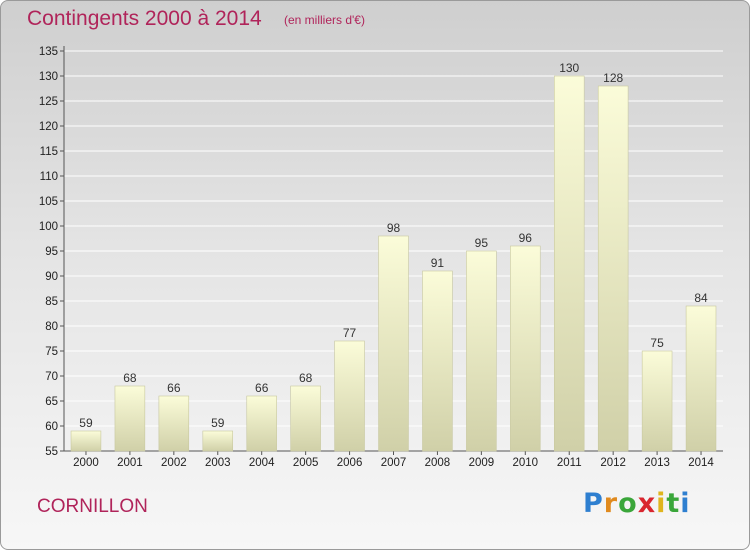 The image size is (750, 550). Describe the element at coordinates (51, 452) in the screenshot. I see `y-tick-label: 55` at that location.